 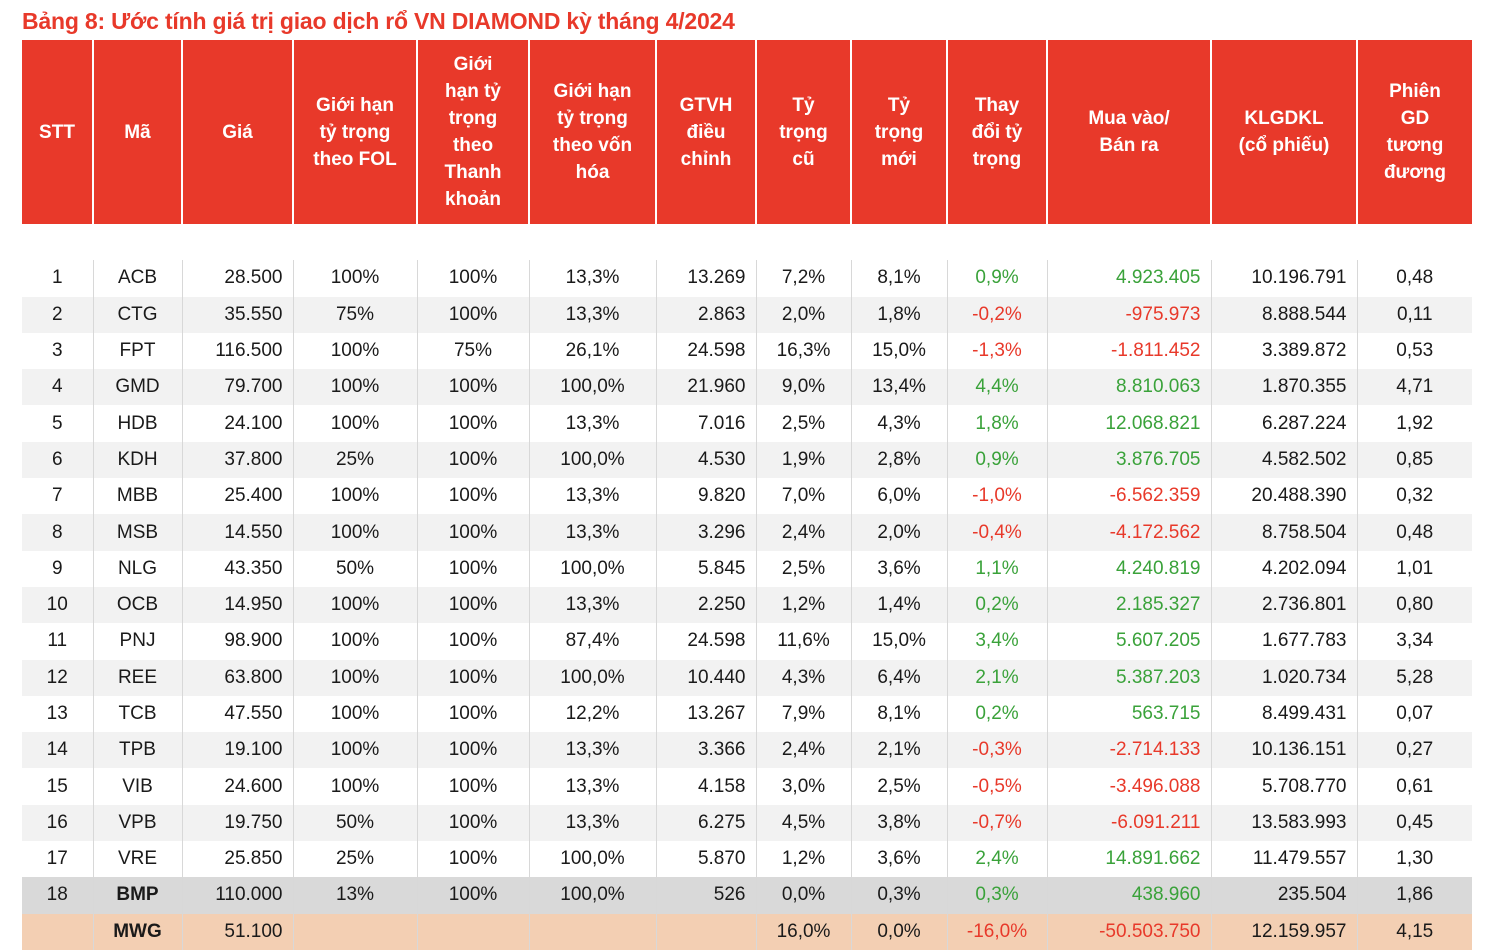 What do you see at coordinates (705, 931) in the screenshot?
I see `cell-gtvh` at bounding box center [705, 931].